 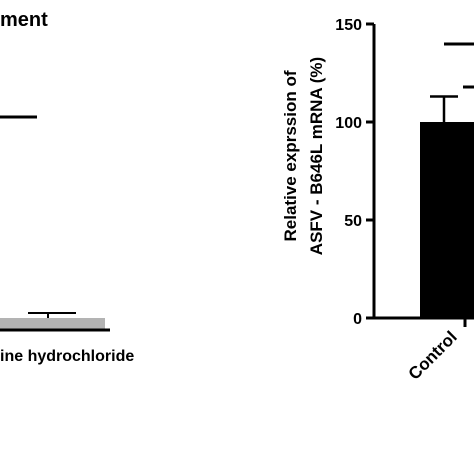 What do you see at coordinates (316, 156) in the screenshot?
I see `y-axis-label-line-2: ASFV - B646L mRNA (%)` at bounding box center [316, 156].